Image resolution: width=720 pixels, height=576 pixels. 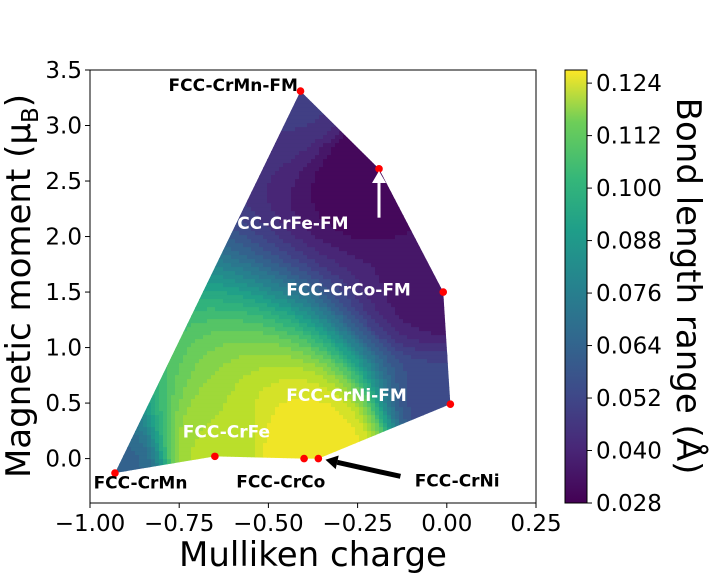 I want to click on point-fcc-crni-fm, so click(x=450, y=404).